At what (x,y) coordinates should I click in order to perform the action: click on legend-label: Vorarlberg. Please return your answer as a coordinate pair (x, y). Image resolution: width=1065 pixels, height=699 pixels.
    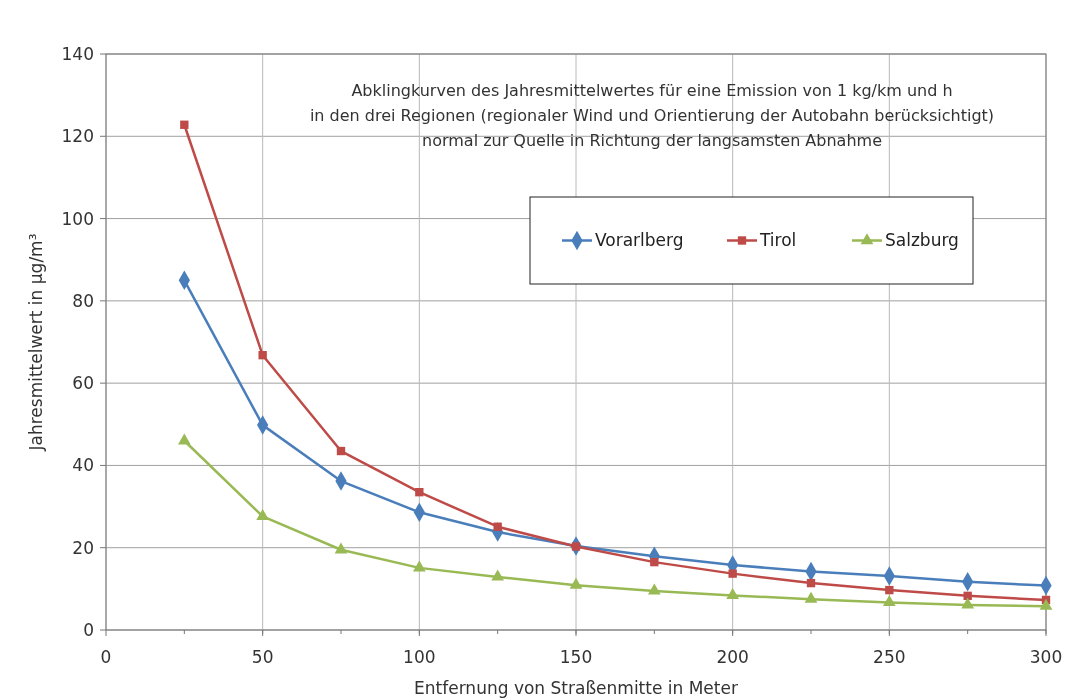
    Looking at the image, I should click on (639, 240).